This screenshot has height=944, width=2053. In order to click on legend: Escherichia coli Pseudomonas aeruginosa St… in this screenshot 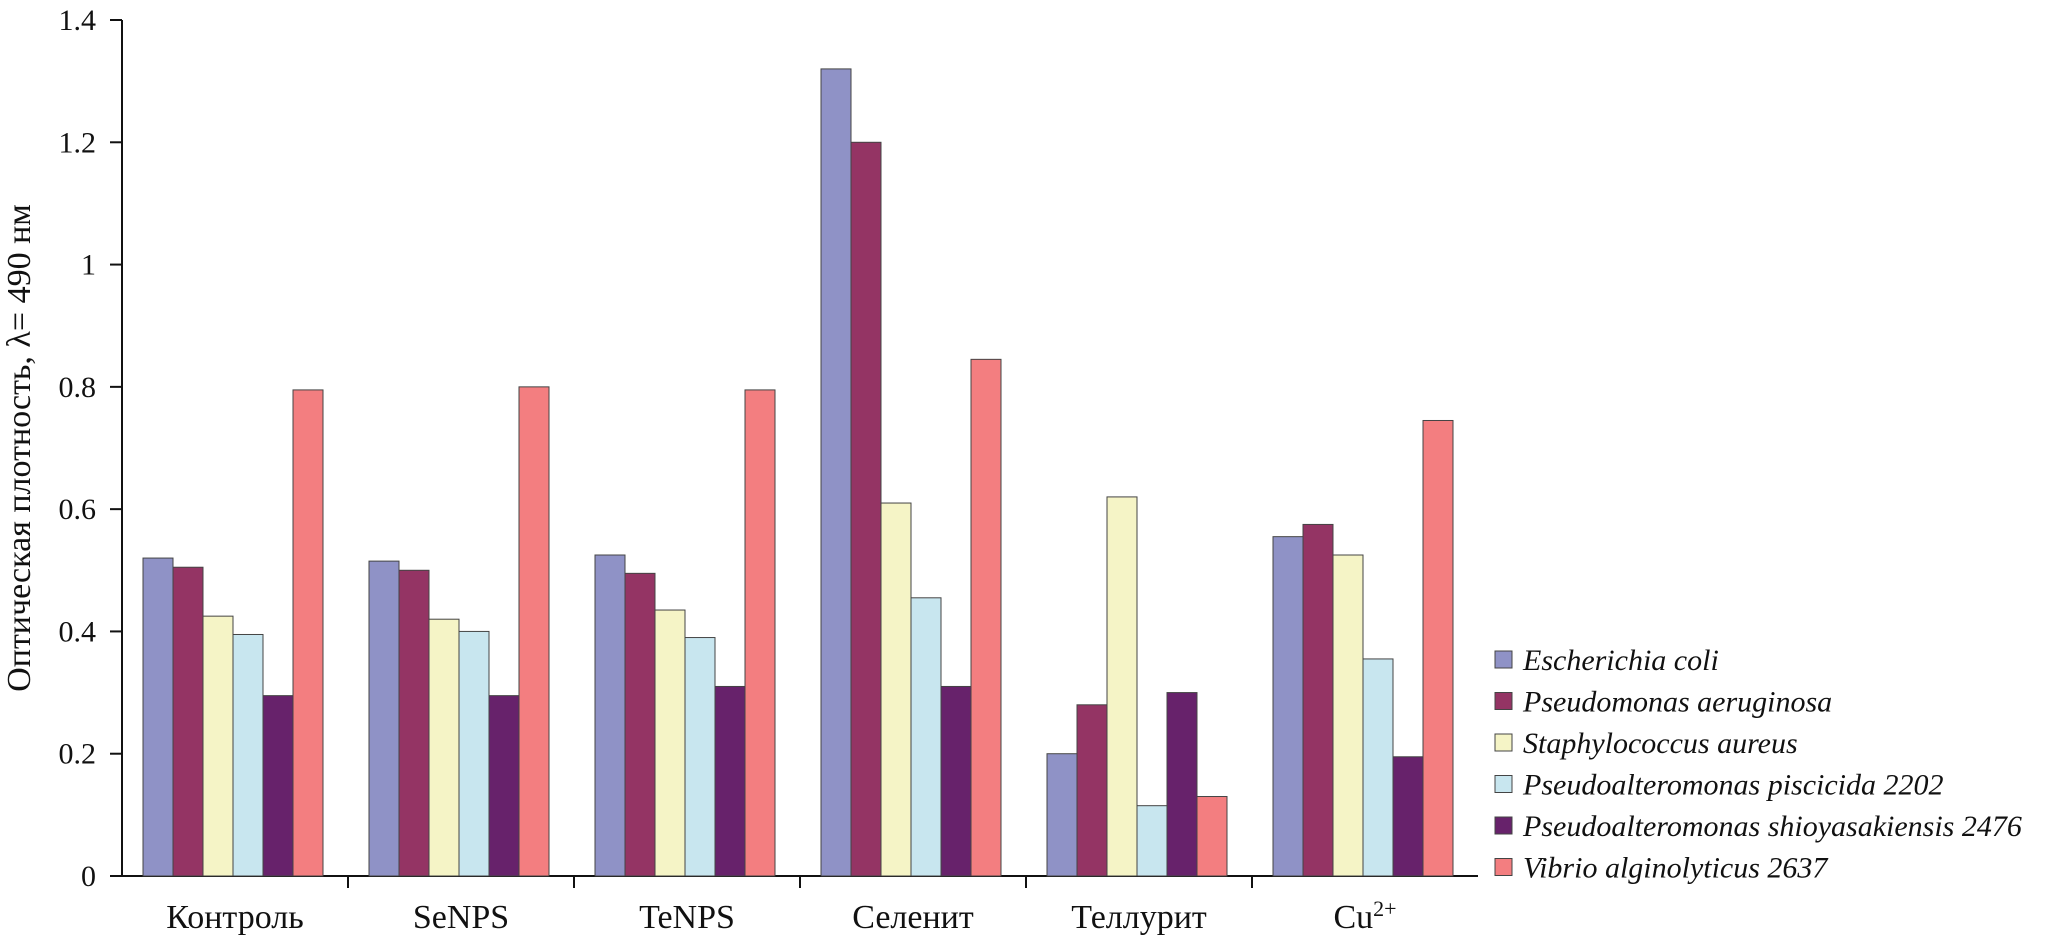, I will do `click(1758, 764)`.